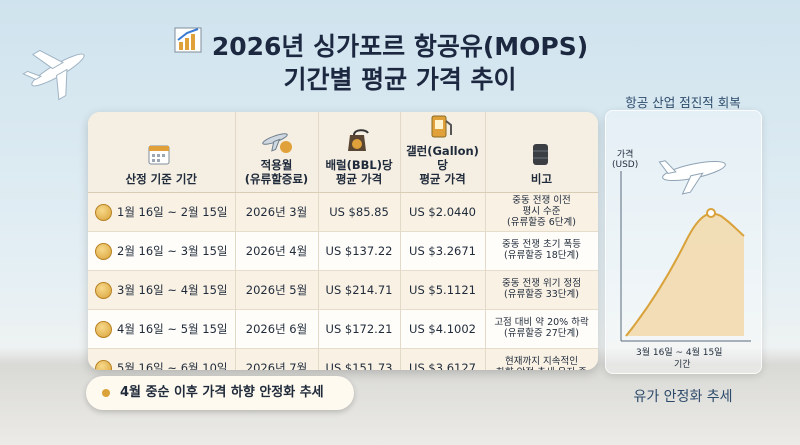 This screenshot has height=445, width=800. I want to click on column-header: 적용월 (유류할증료), so click(277, 153).